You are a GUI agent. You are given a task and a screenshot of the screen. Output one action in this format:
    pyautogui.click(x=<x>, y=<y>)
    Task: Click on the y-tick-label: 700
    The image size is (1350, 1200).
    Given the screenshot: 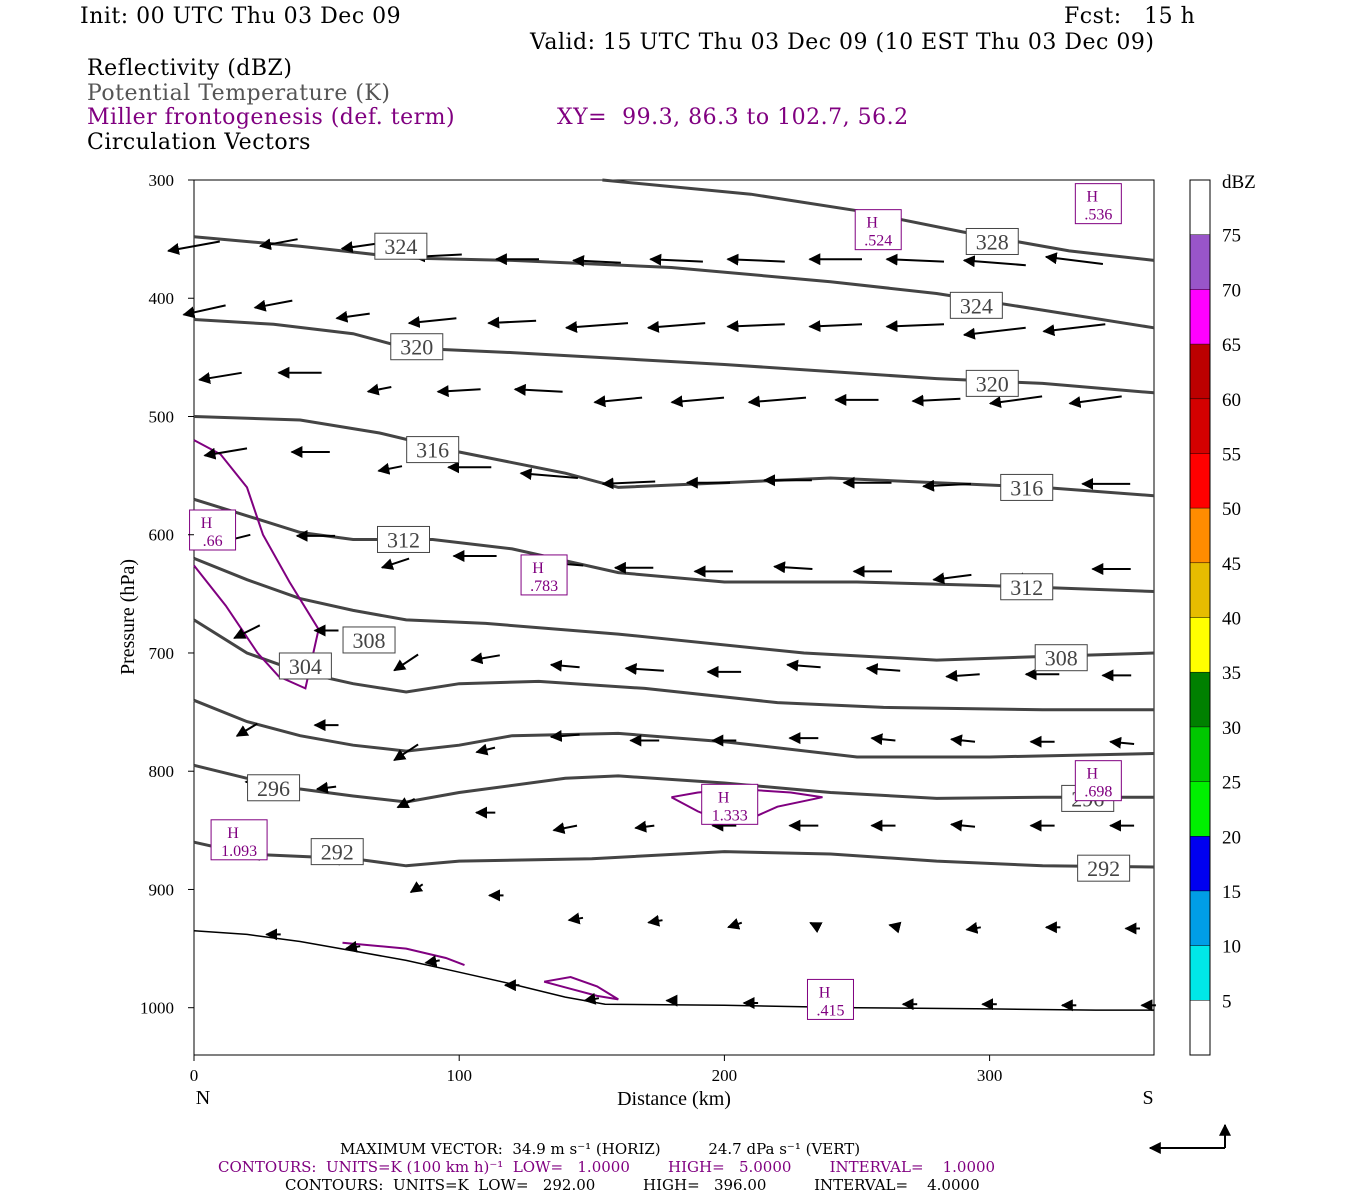 What is the action you would take?
    pyautogui.click(x=162, y=653)
    